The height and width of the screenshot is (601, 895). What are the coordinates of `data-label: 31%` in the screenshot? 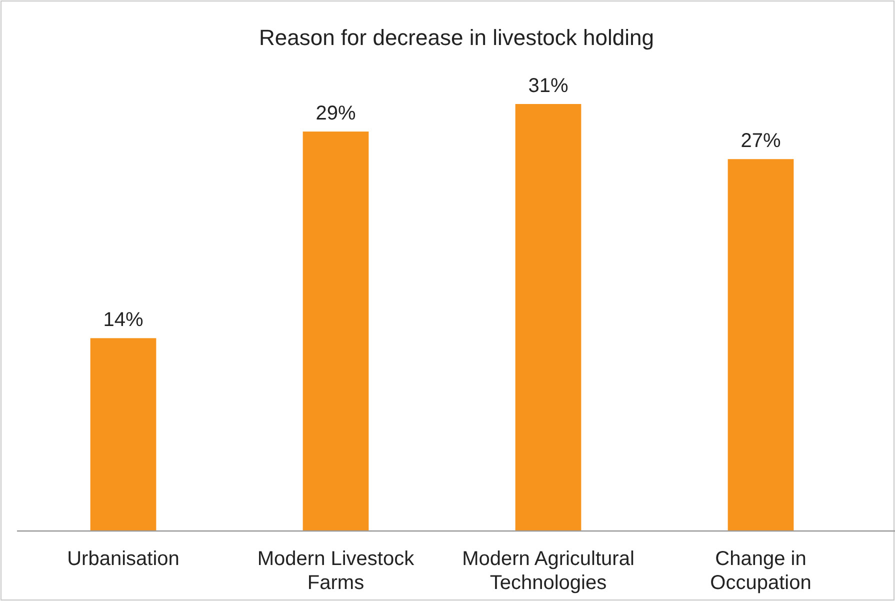 It's located at (548, 86).